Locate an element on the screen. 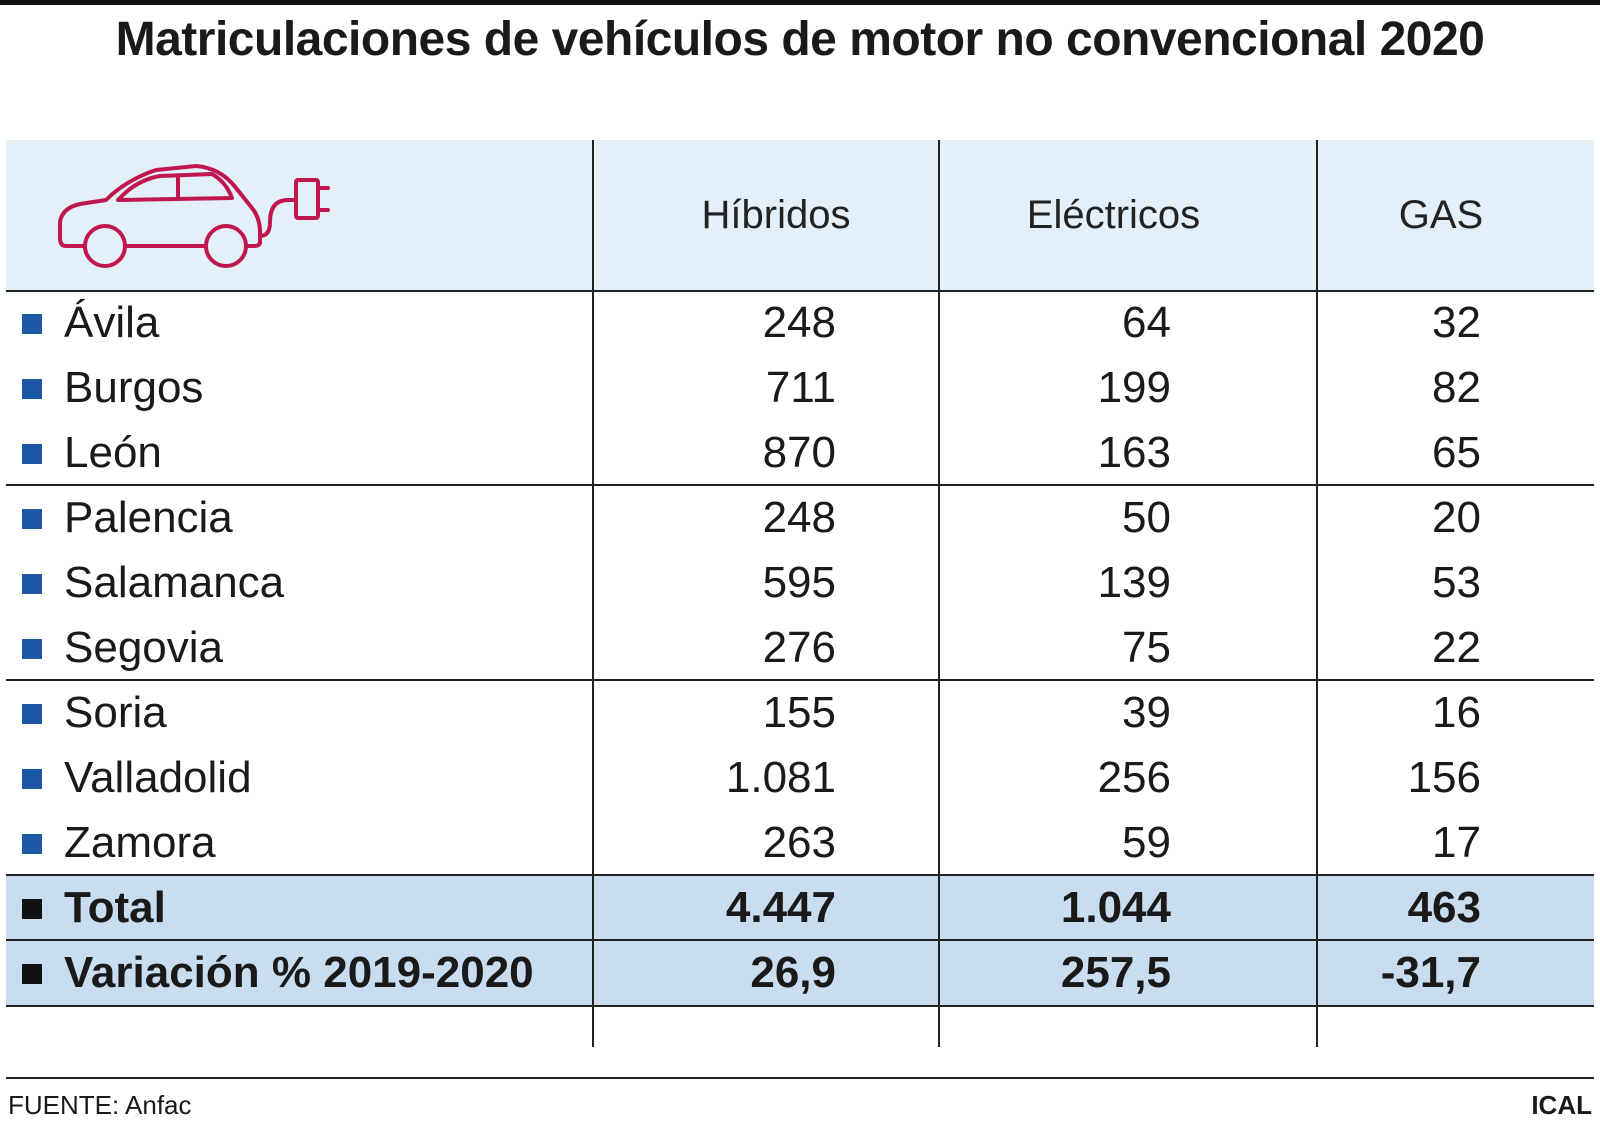  cell-value: -31,7 is located at coordinates (1430, 972).